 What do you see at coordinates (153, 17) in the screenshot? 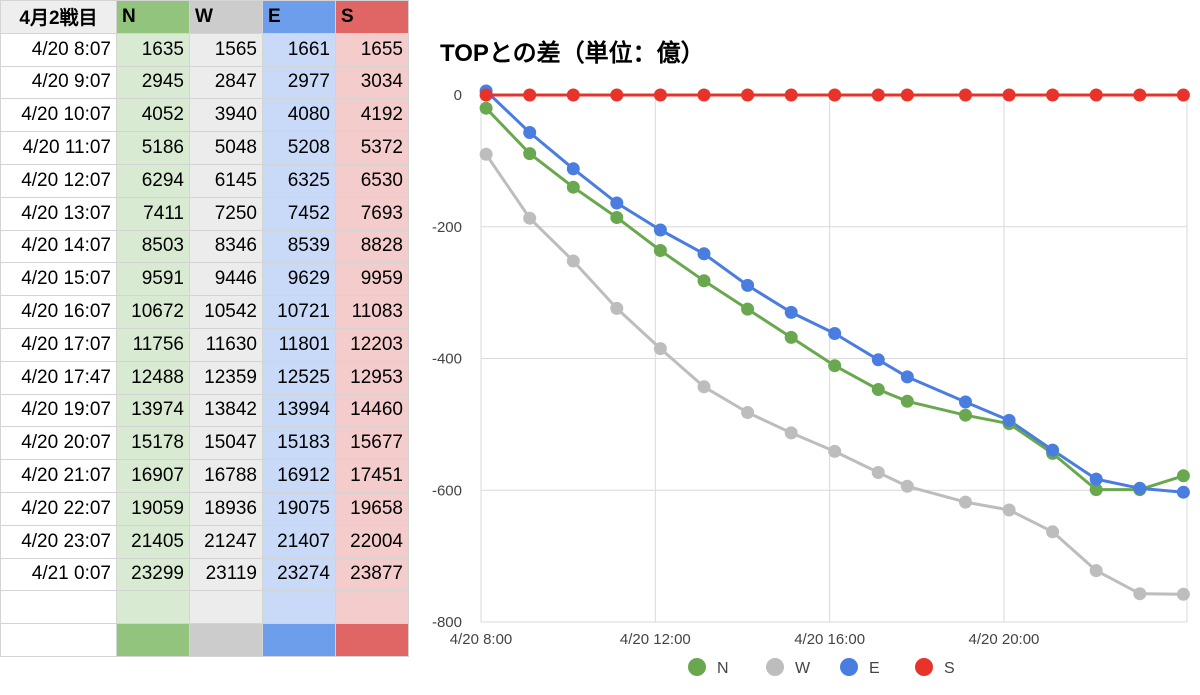
I see `header-cell-n: N` at bounding box center [153, 17].